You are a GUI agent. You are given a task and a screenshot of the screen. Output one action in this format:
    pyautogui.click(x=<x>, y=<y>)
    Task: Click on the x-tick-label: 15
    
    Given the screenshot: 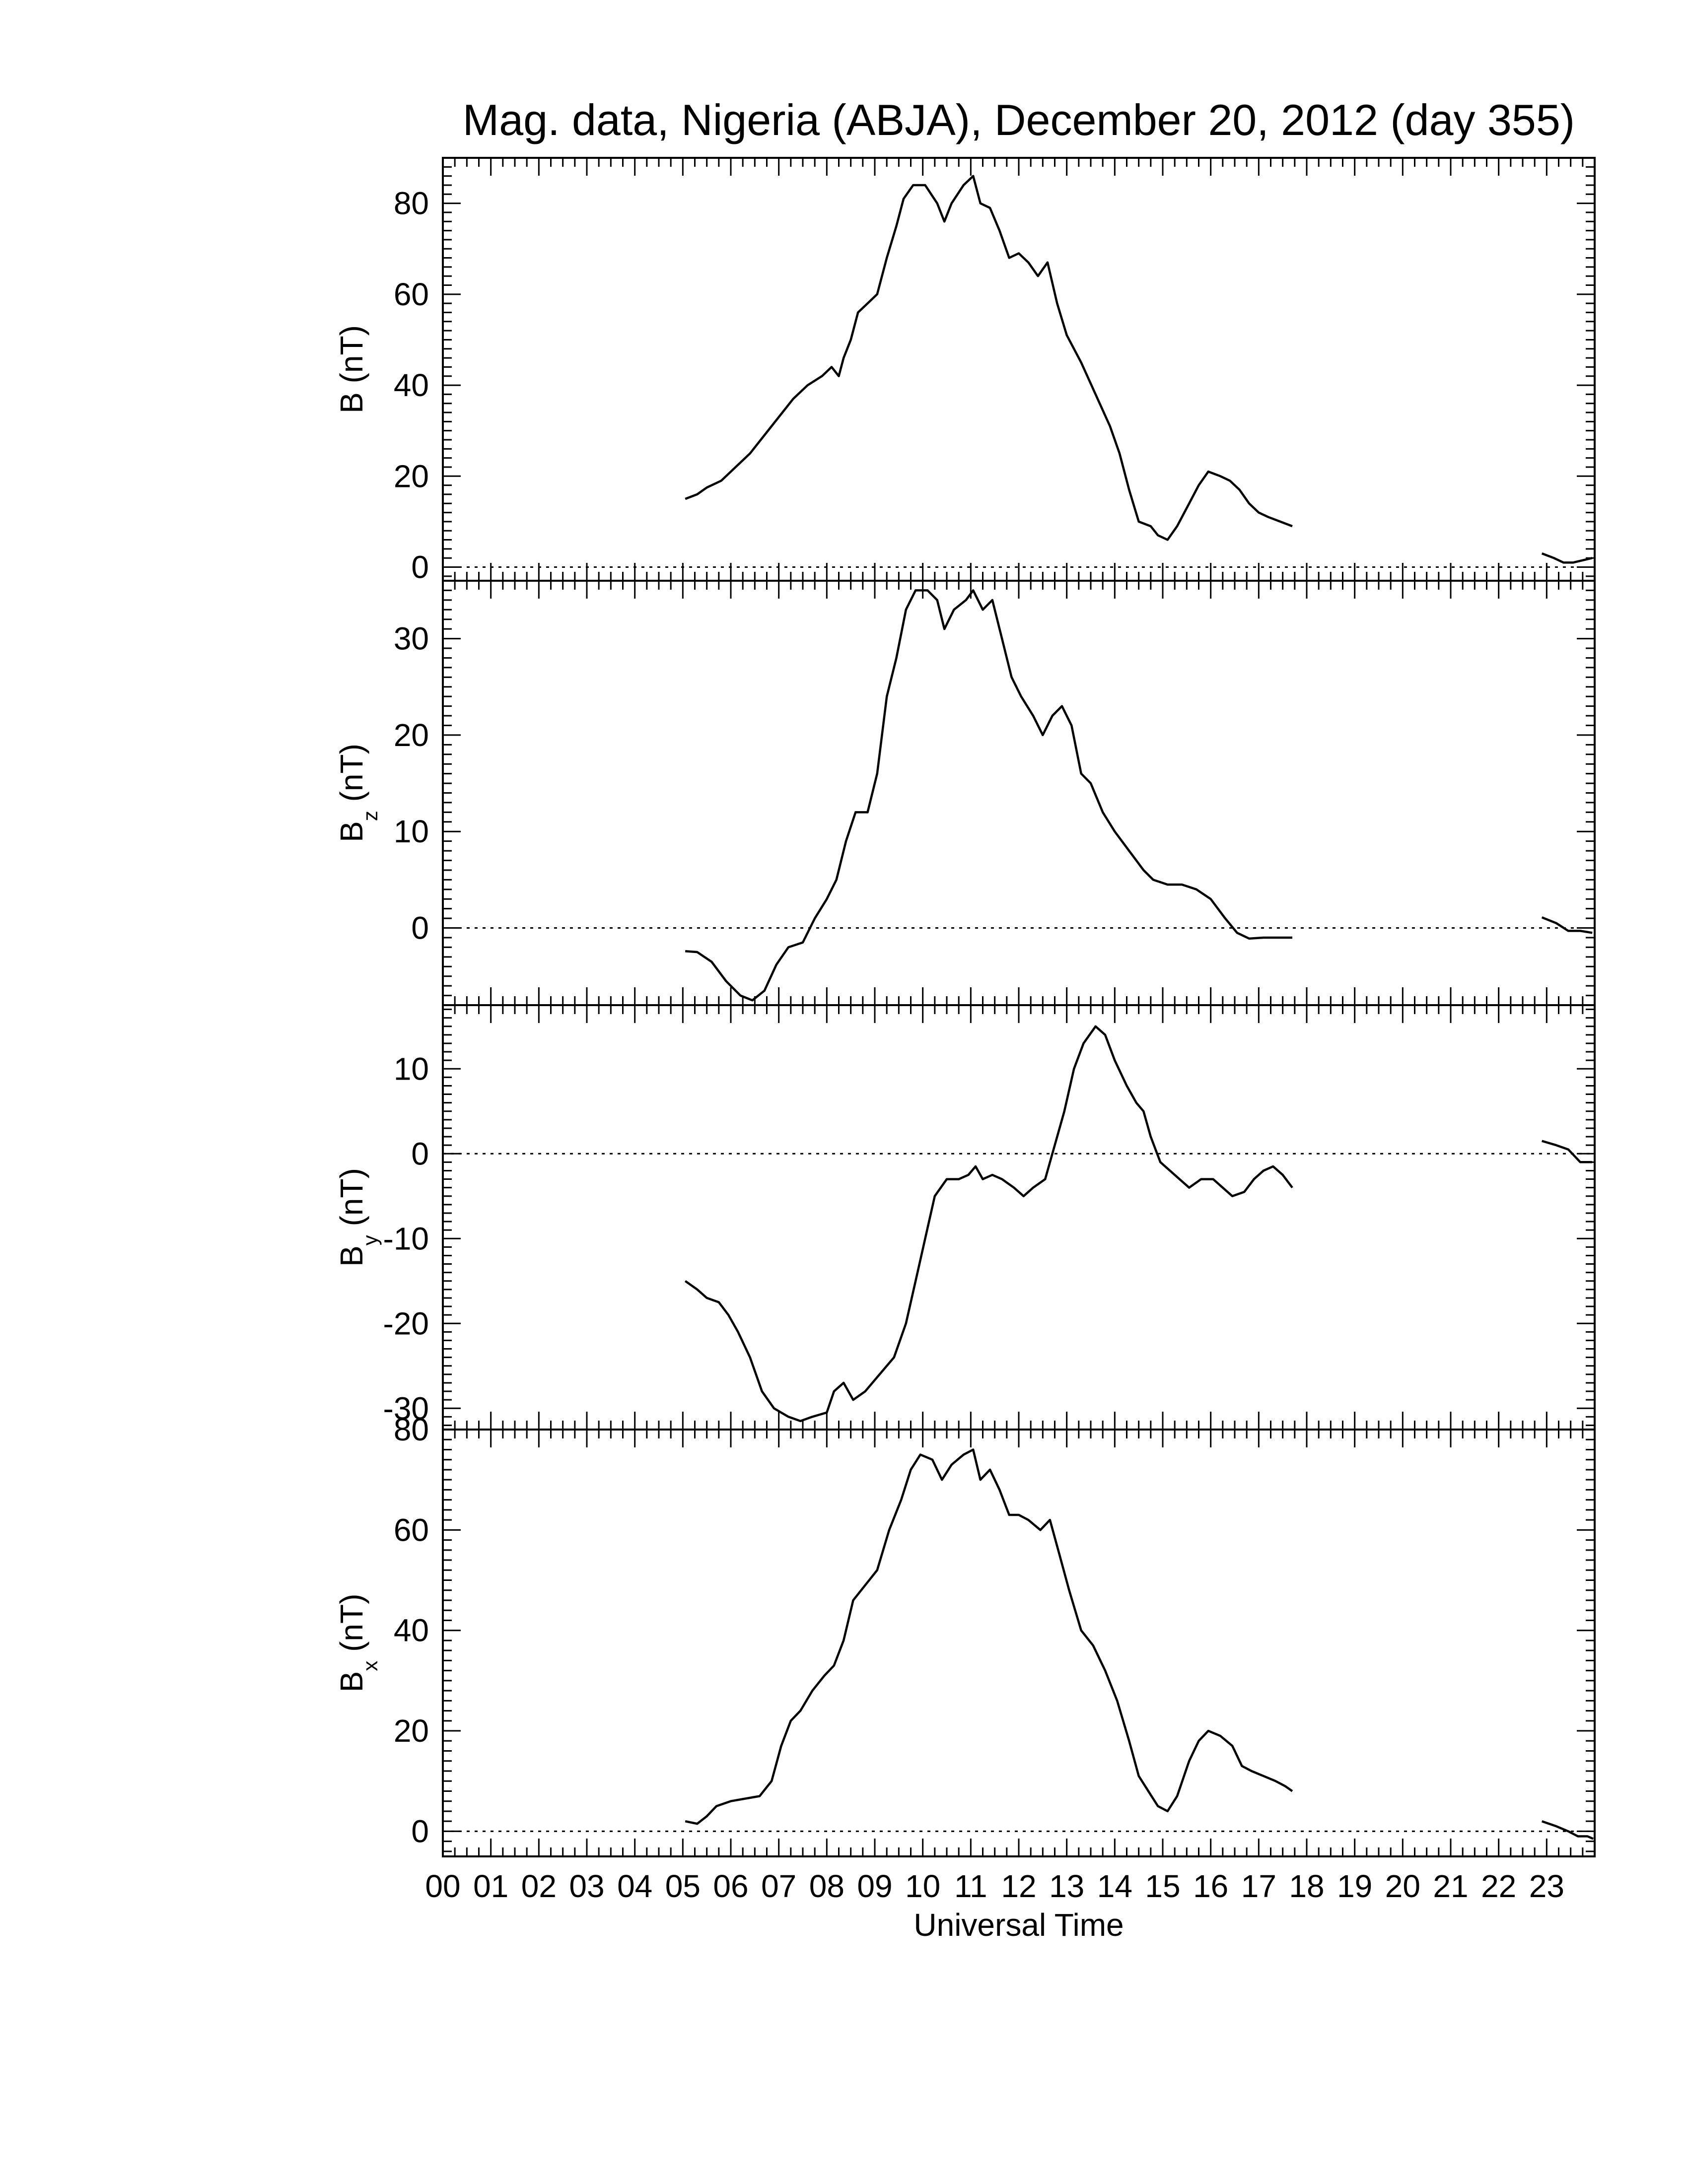 What is the action you would take?
    pyautogui.click(x=1162, y=1886)
    